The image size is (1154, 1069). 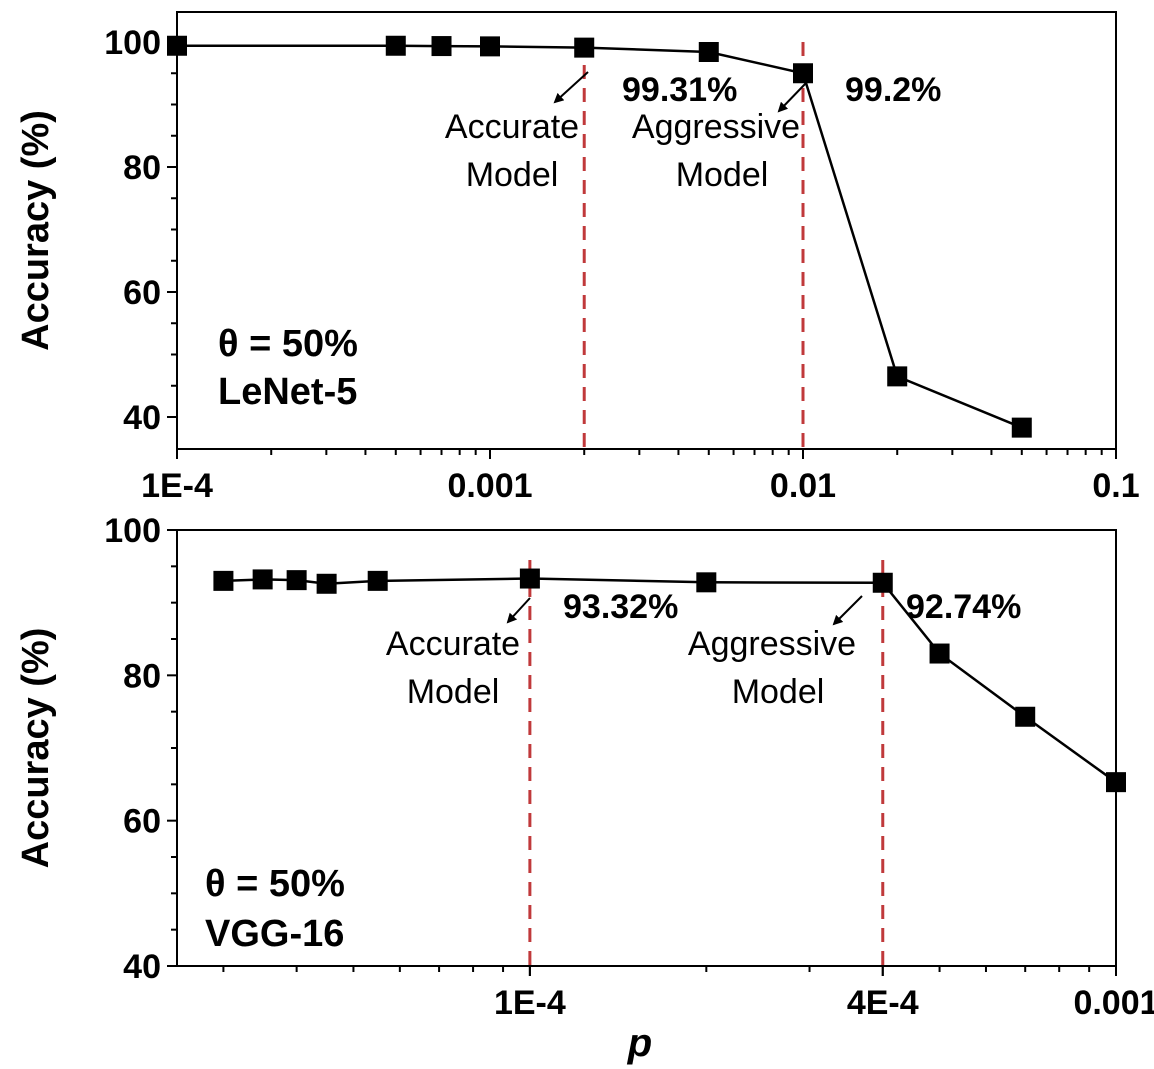 What do you see at coordinates (883, 1003) in the screenshot?
I see `x-tick-label: 4E-4` at bounding box center [883, 1003].